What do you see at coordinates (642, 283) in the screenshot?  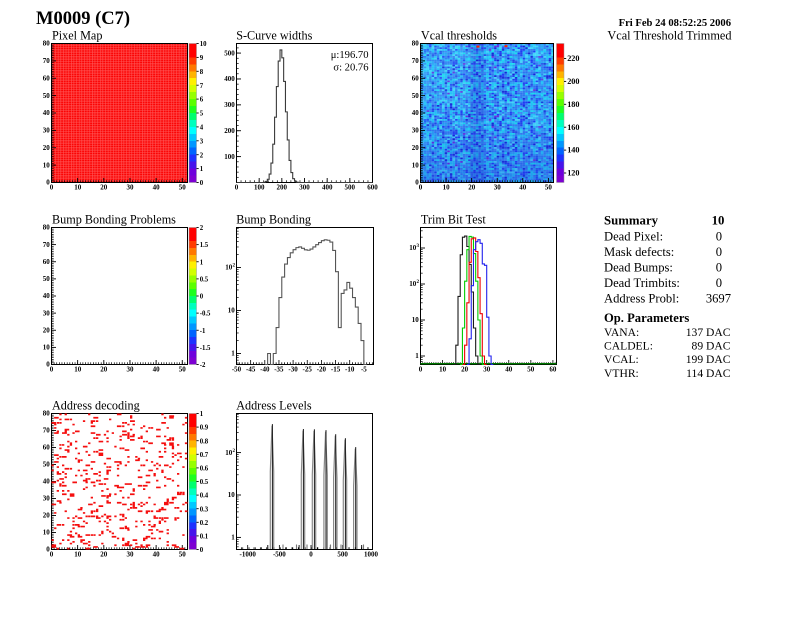 I see `svg-text: Dead Trimbits:` at bounding box center [642, 283].